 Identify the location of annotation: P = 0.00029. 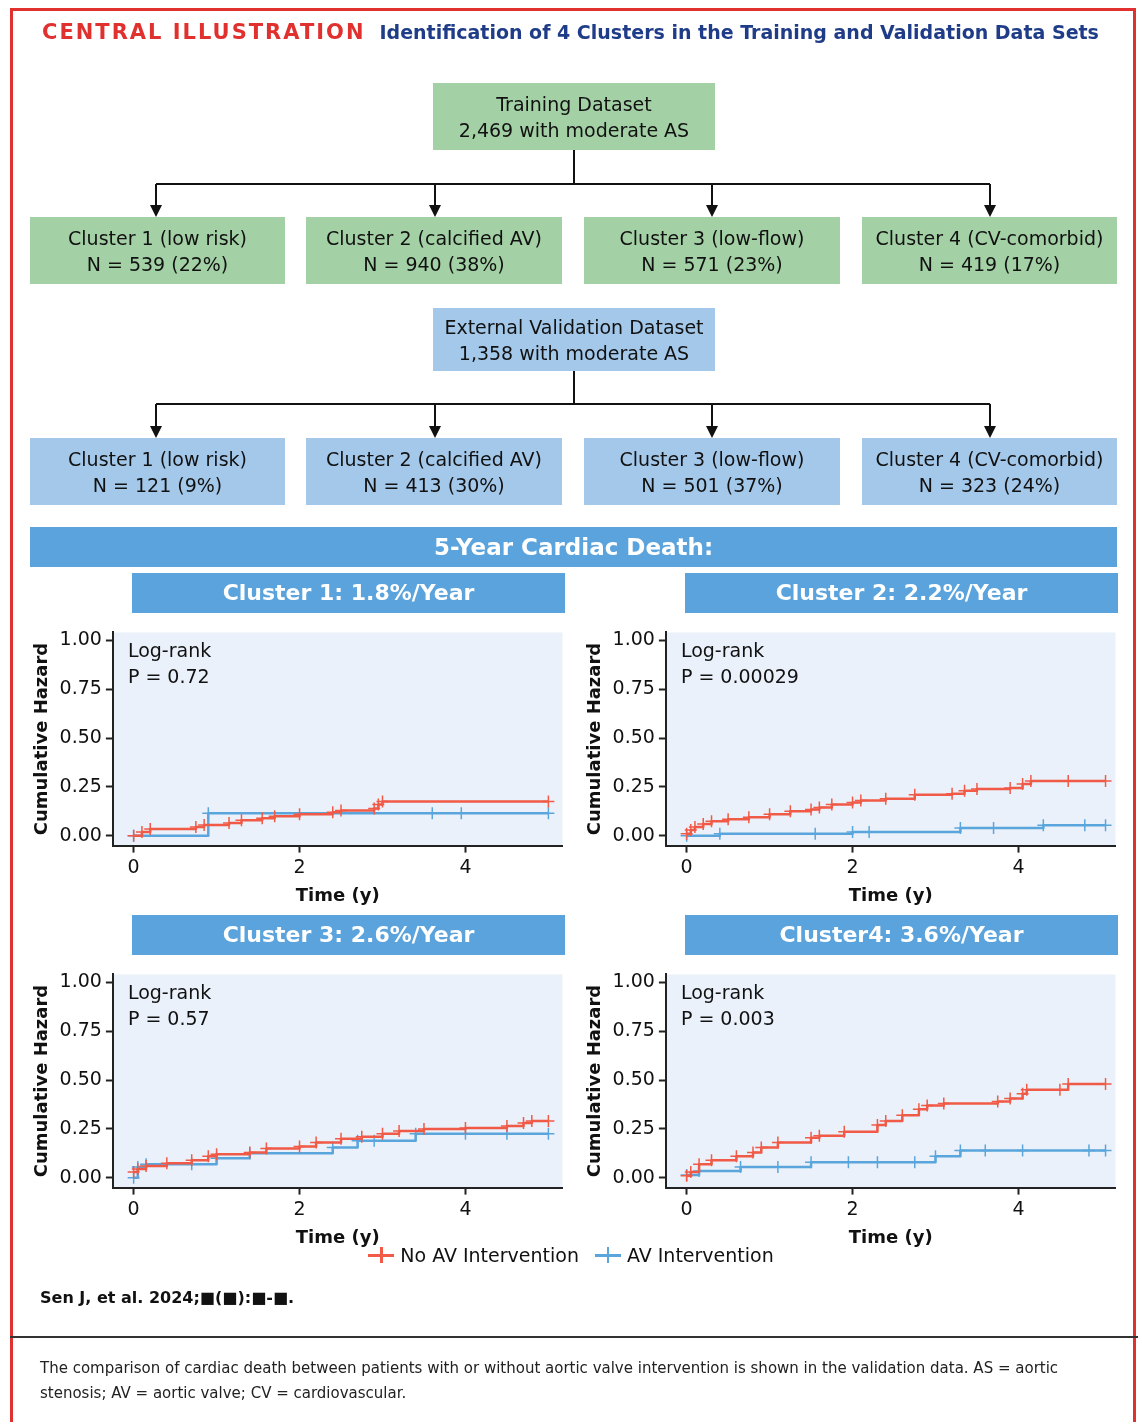
(739, 675).